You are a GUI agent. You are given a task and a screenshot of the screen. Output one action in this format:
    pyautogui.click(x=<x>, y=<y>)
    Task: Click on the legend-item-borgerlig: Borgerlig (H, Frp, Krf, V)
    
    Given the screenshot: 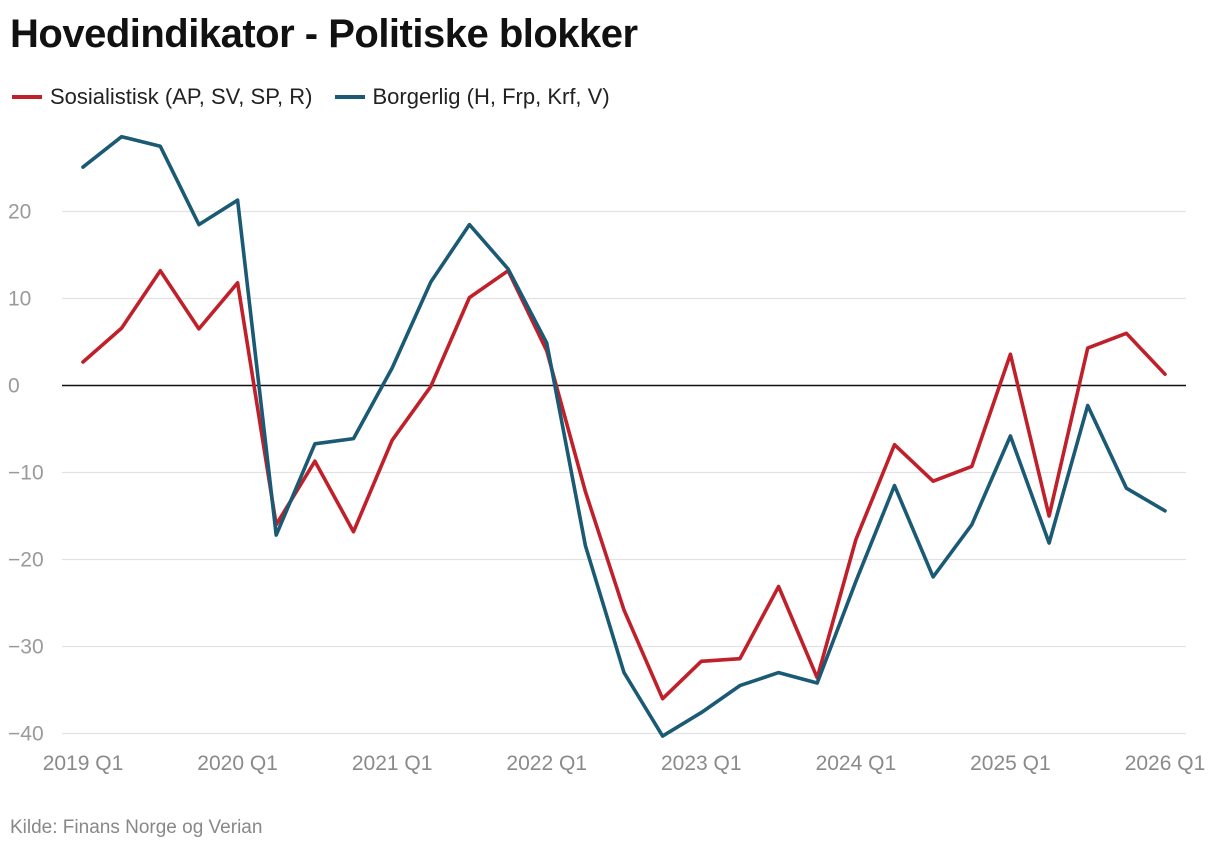 What is the action you would take?
    pyautogui.click(x=472, y=97)
    